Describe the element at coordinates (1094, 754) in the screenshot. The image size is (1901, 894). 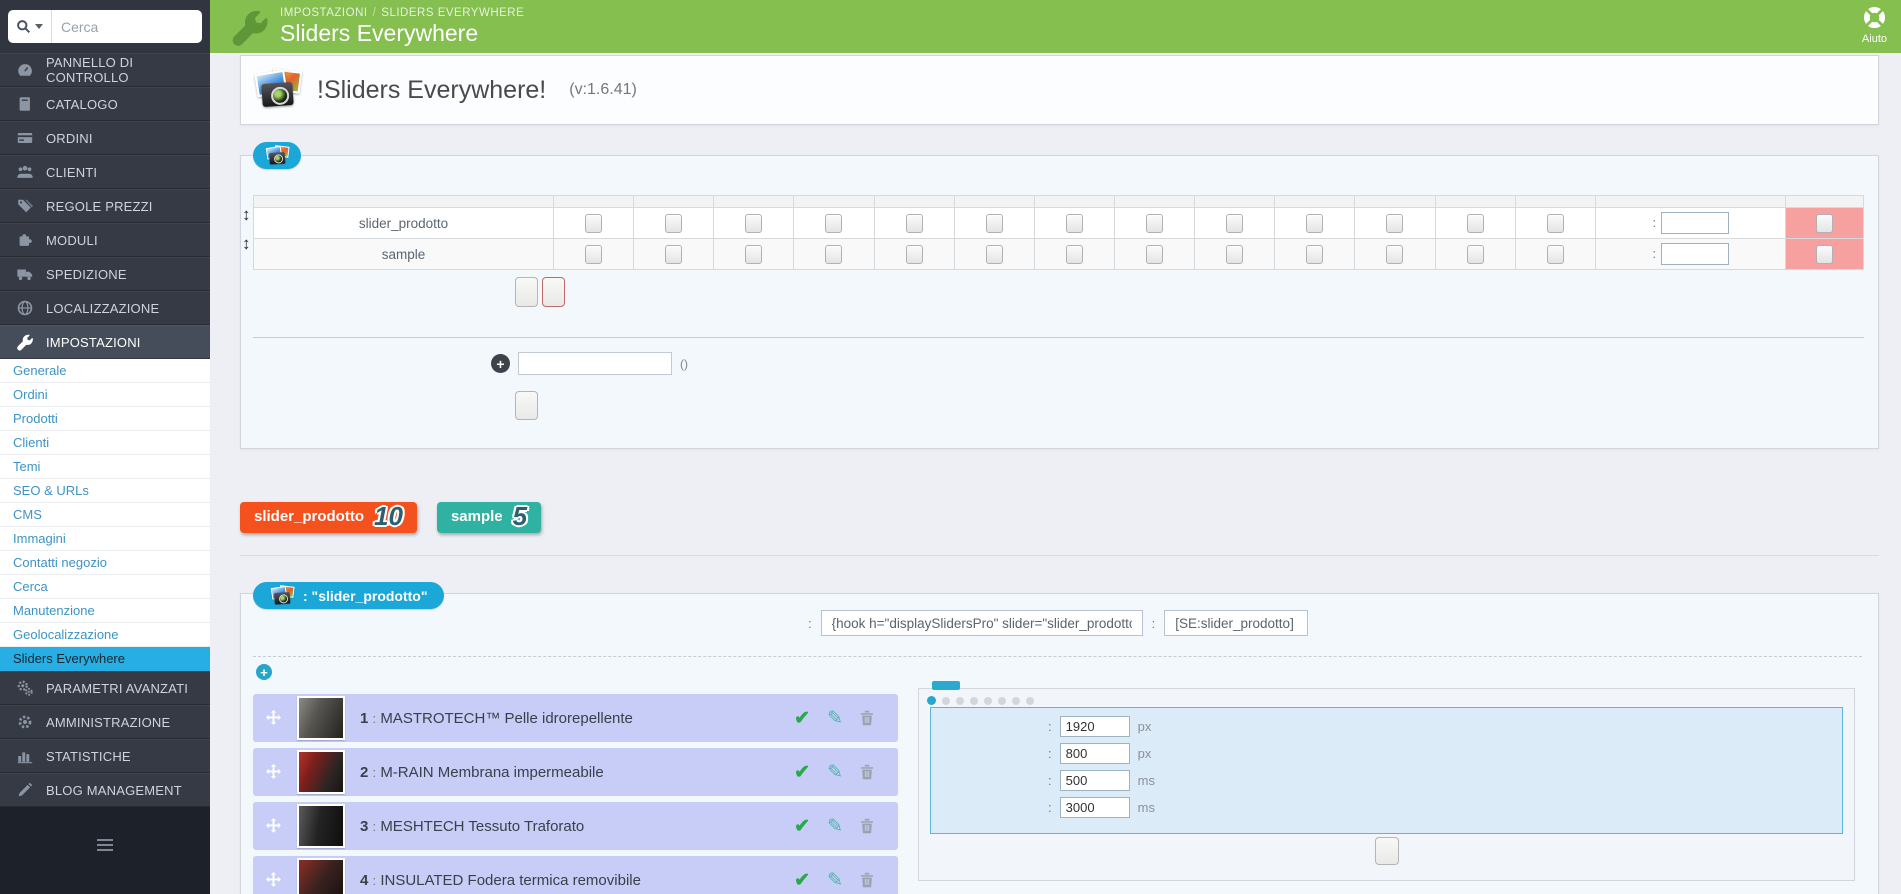
I see `slider-height-input` at that location.